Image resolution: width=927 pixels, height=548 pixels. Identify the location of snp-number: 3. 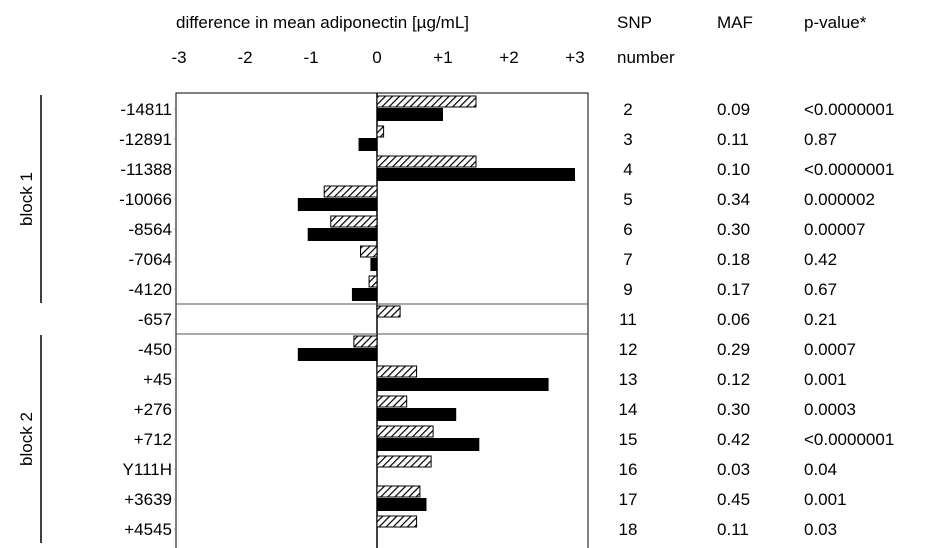
(627, 139).